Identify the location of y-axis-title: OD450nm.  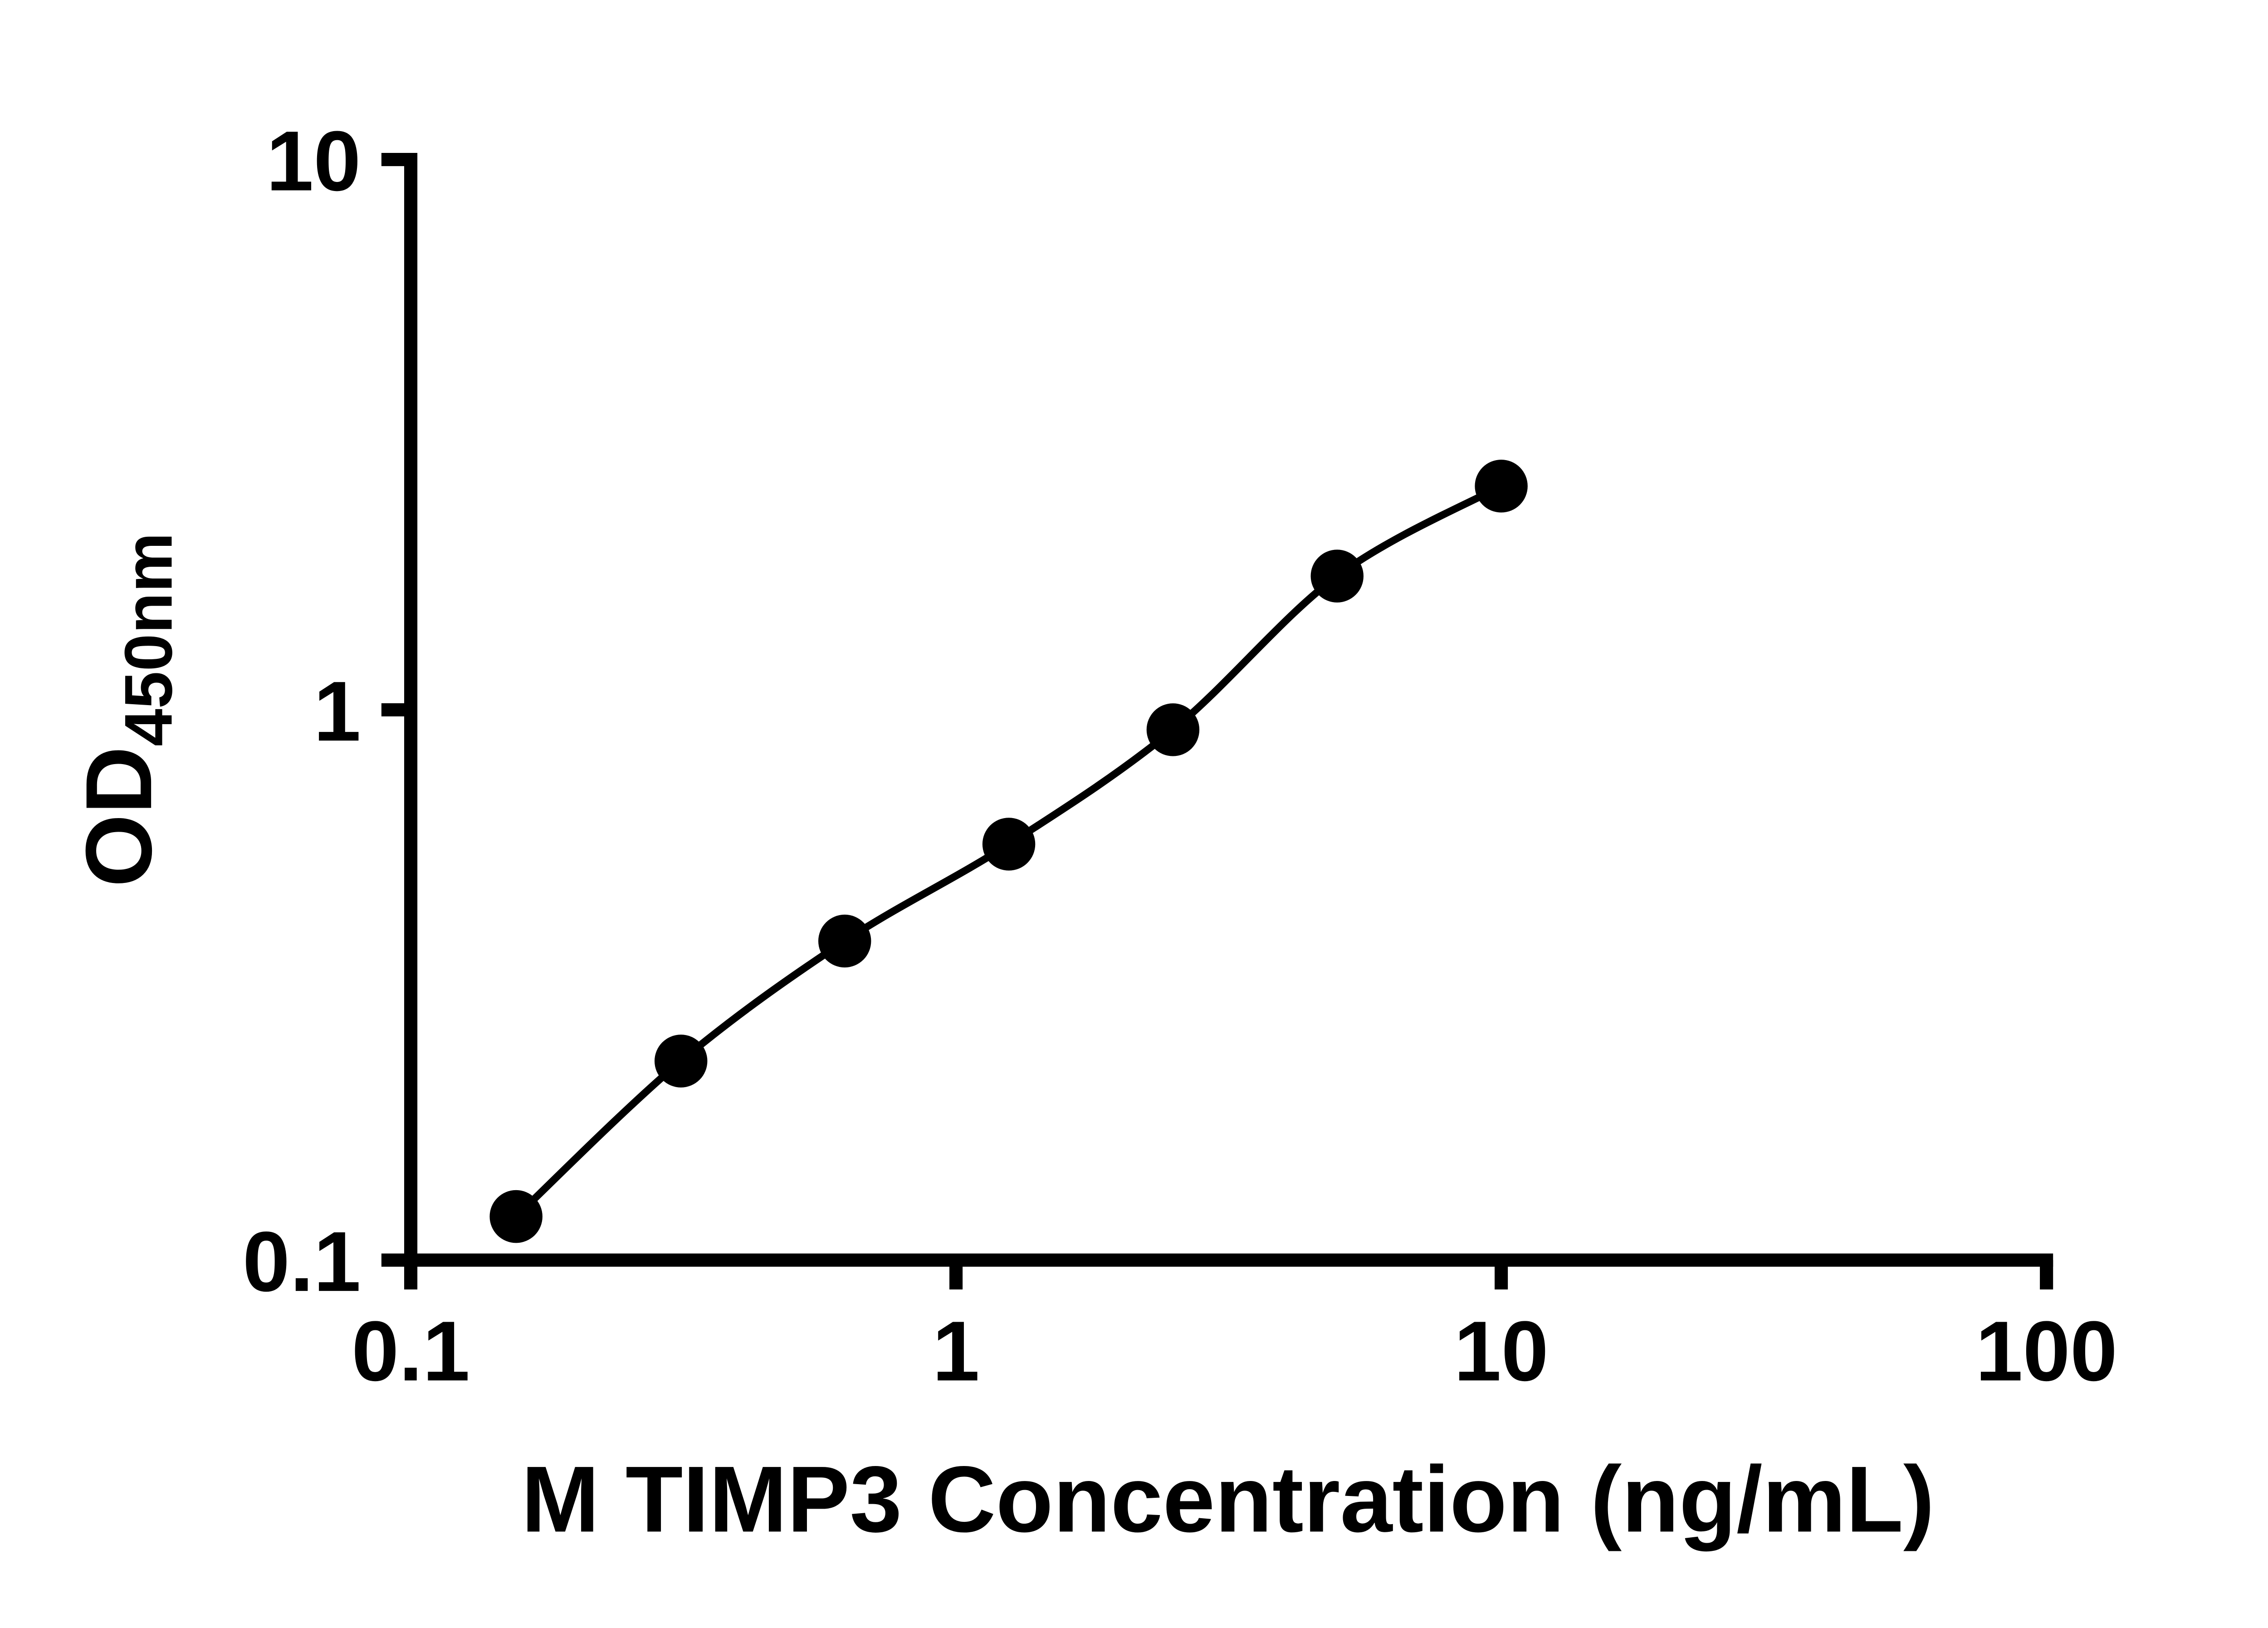
(126, 709).